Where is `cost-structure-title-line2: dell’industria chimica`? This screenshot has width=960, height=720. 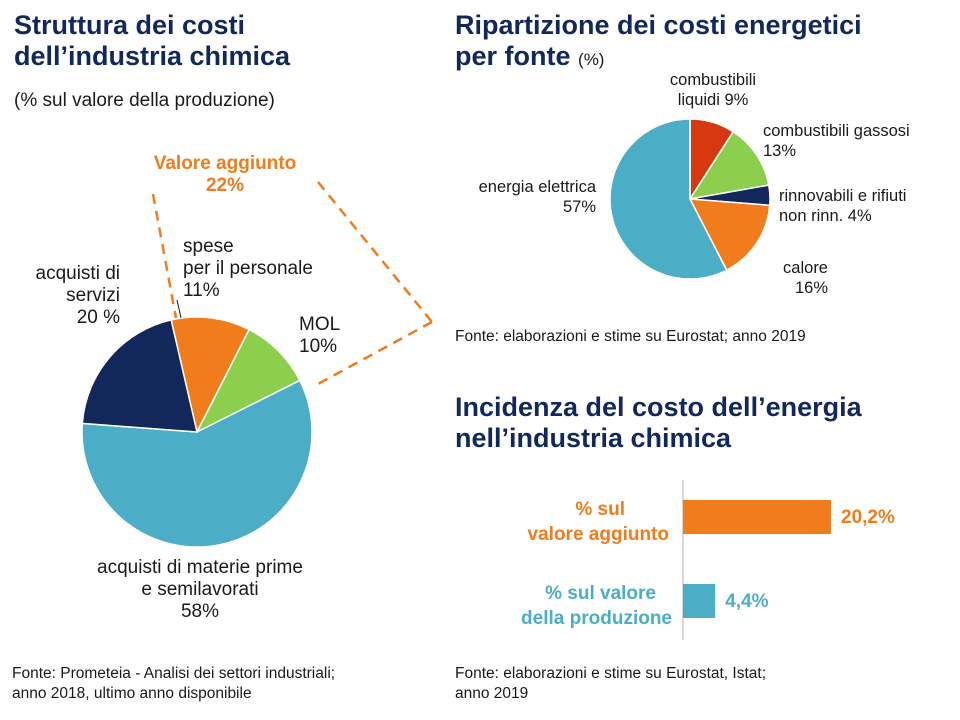 cost-structure-title-line2: dell’industria chimica is located at coordinates (152, 56).